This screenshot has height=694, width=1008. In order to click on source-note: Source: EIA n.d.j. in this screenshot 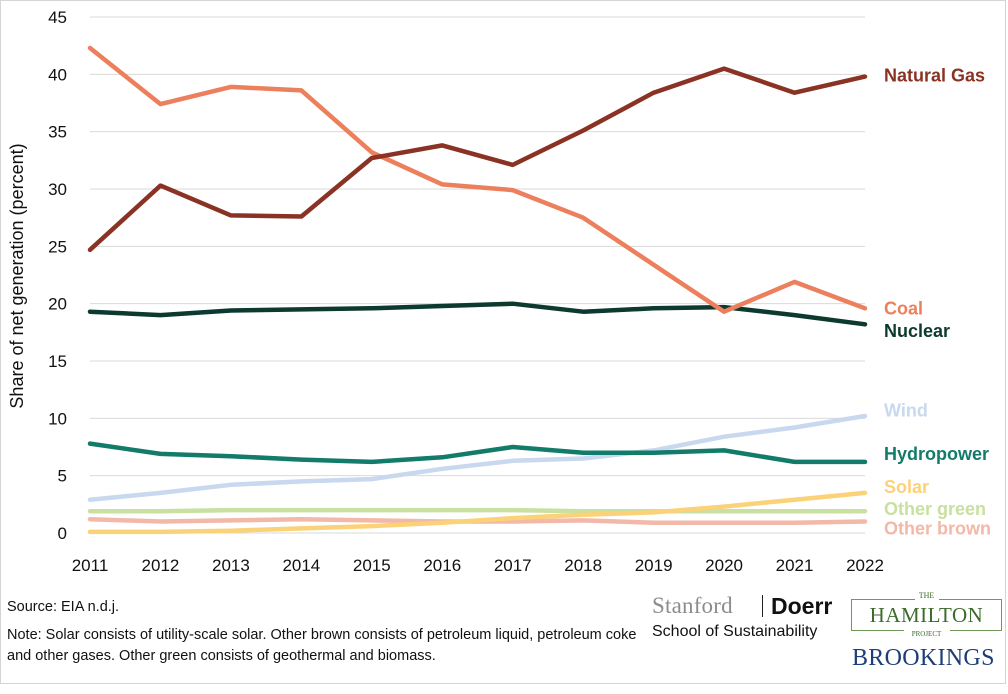, I will do `click(63, 607)`.